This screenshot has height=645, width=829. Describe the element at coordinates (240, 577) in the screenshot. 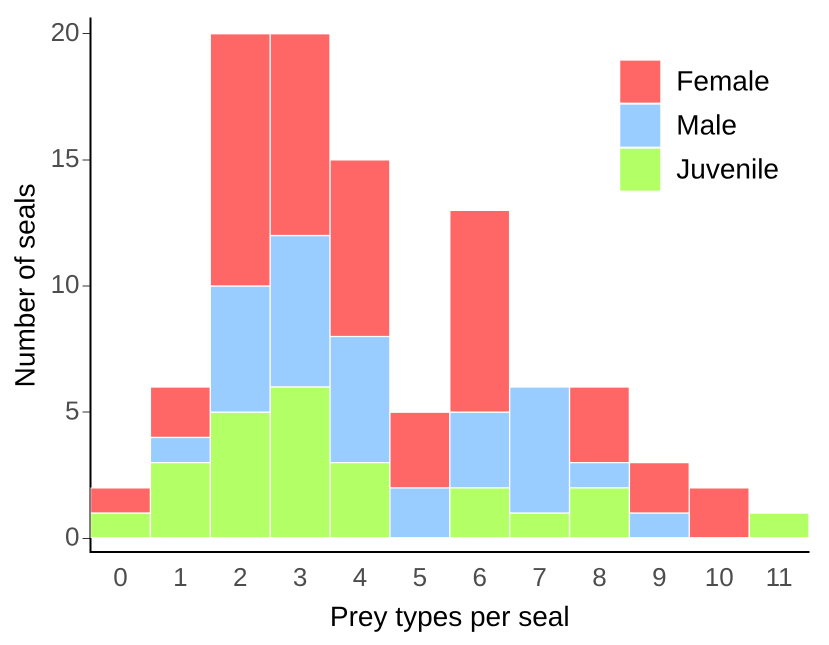

I see `x-tick-label: 2` at that location.